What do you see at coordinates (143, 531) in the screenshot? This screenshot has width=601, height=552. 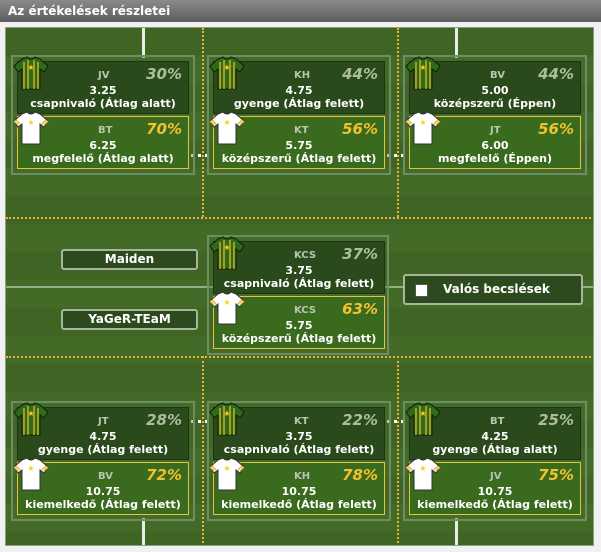 I see `goal-line-bottom-left` at bounding box center [143, 531].